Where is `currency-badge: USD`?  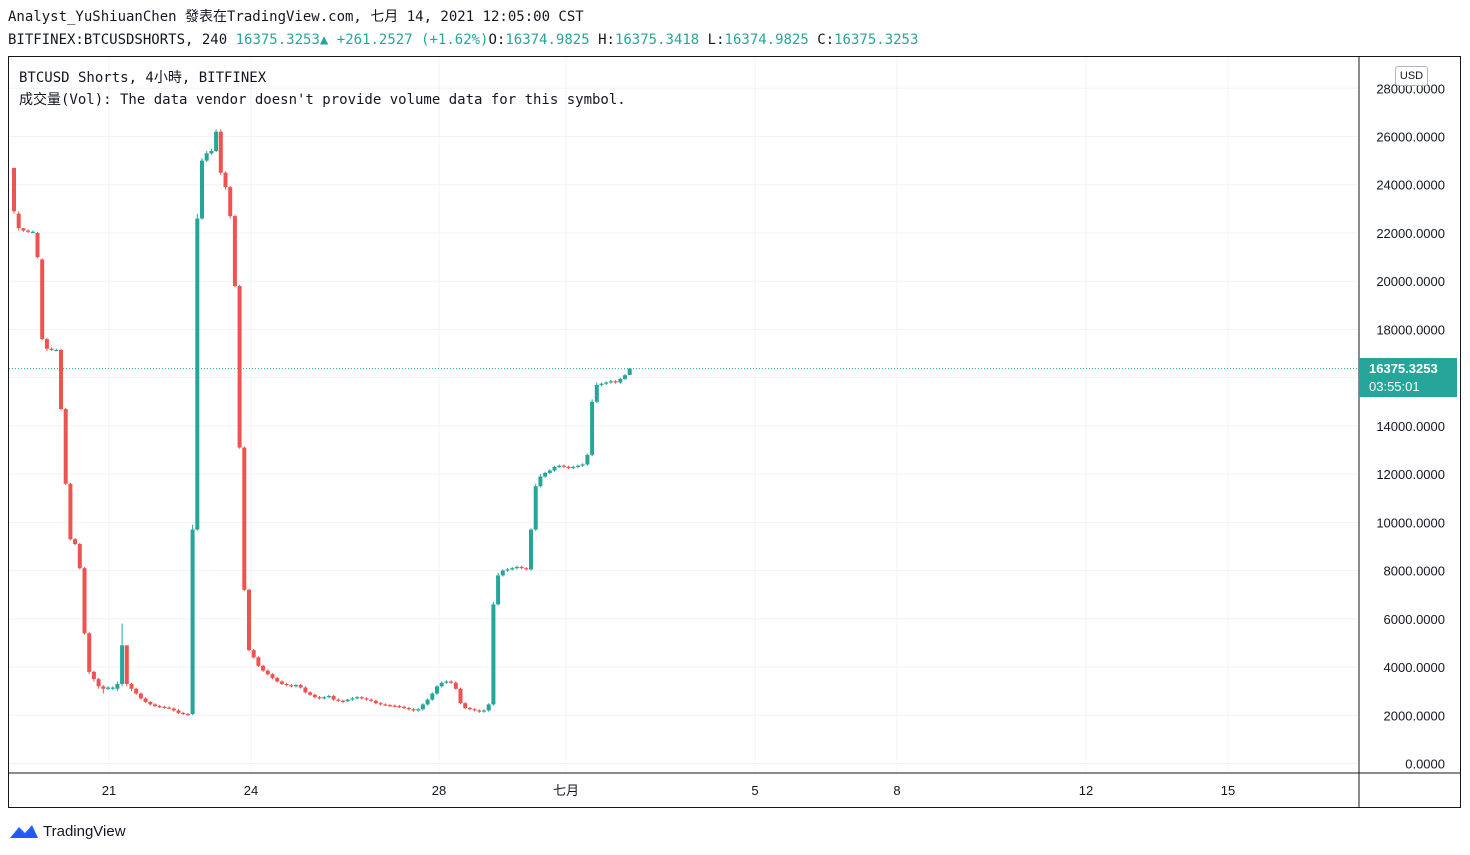 currency-badge: USD is located at coordinates (1411, 76).